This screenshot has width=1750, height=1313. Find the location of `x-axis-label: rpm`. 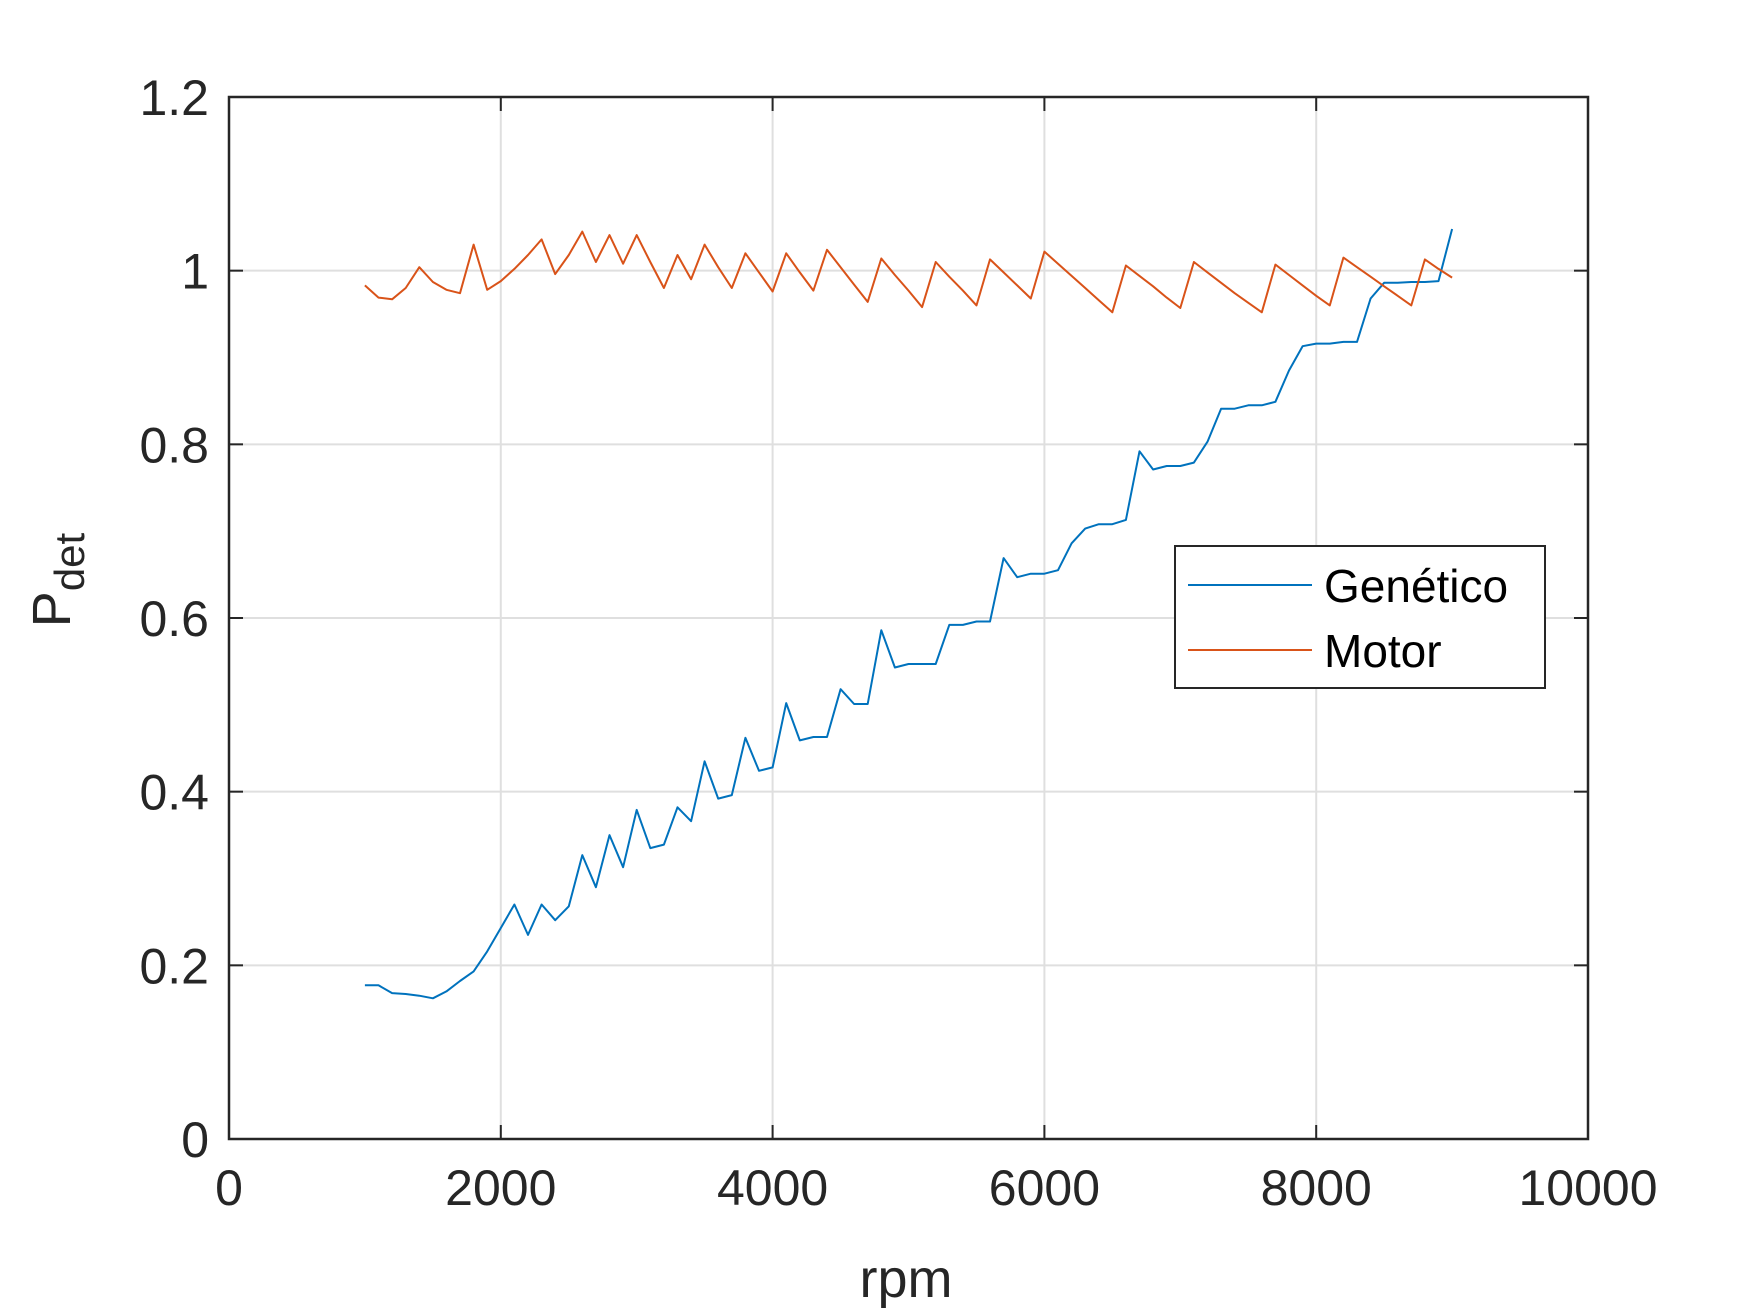

x-axis-label: rpm is located at coordinates (906, 1279).